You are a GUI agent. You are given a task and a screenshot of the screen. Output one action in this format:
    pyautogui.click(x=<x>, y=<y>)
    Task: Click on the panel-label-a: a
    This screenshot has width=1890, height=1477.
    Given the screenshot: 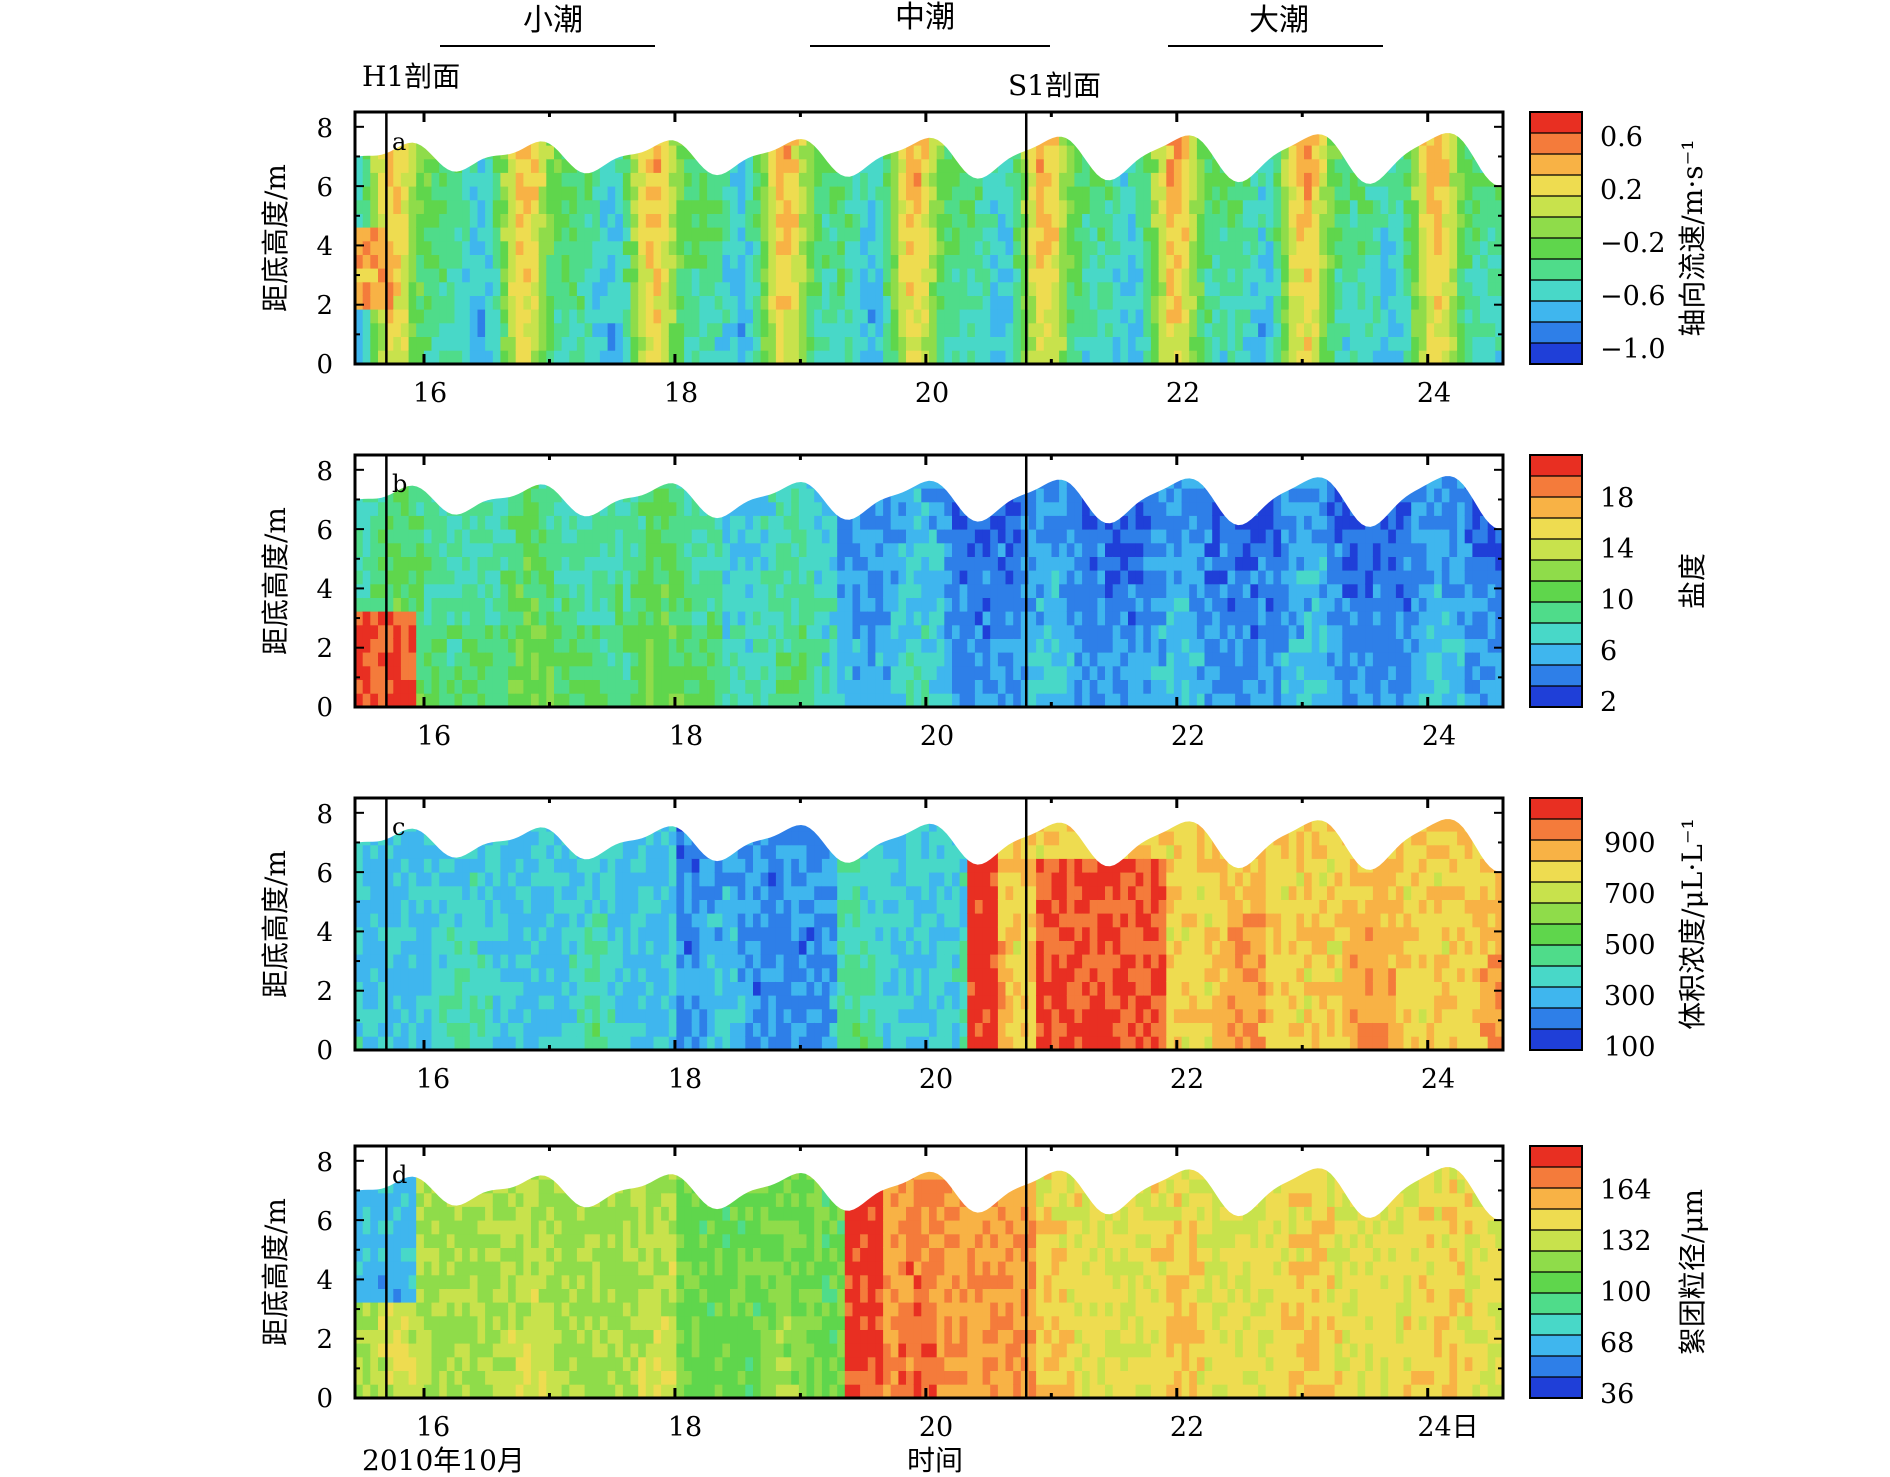 What is the action you would take?
    pyautogui.click(x=399, y=142)
    